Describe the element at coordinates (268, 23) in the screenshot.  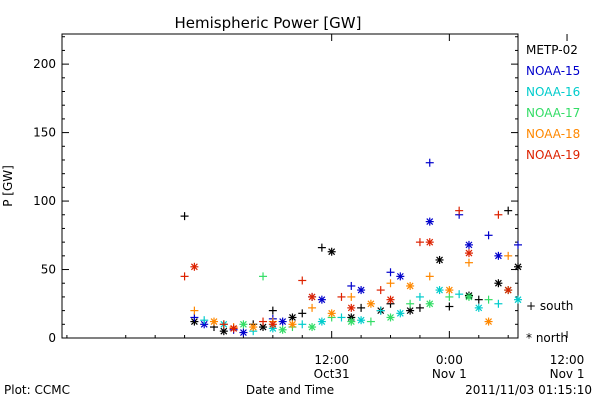
I see `chart-title: Hemispheric Power [GW]` at that location.